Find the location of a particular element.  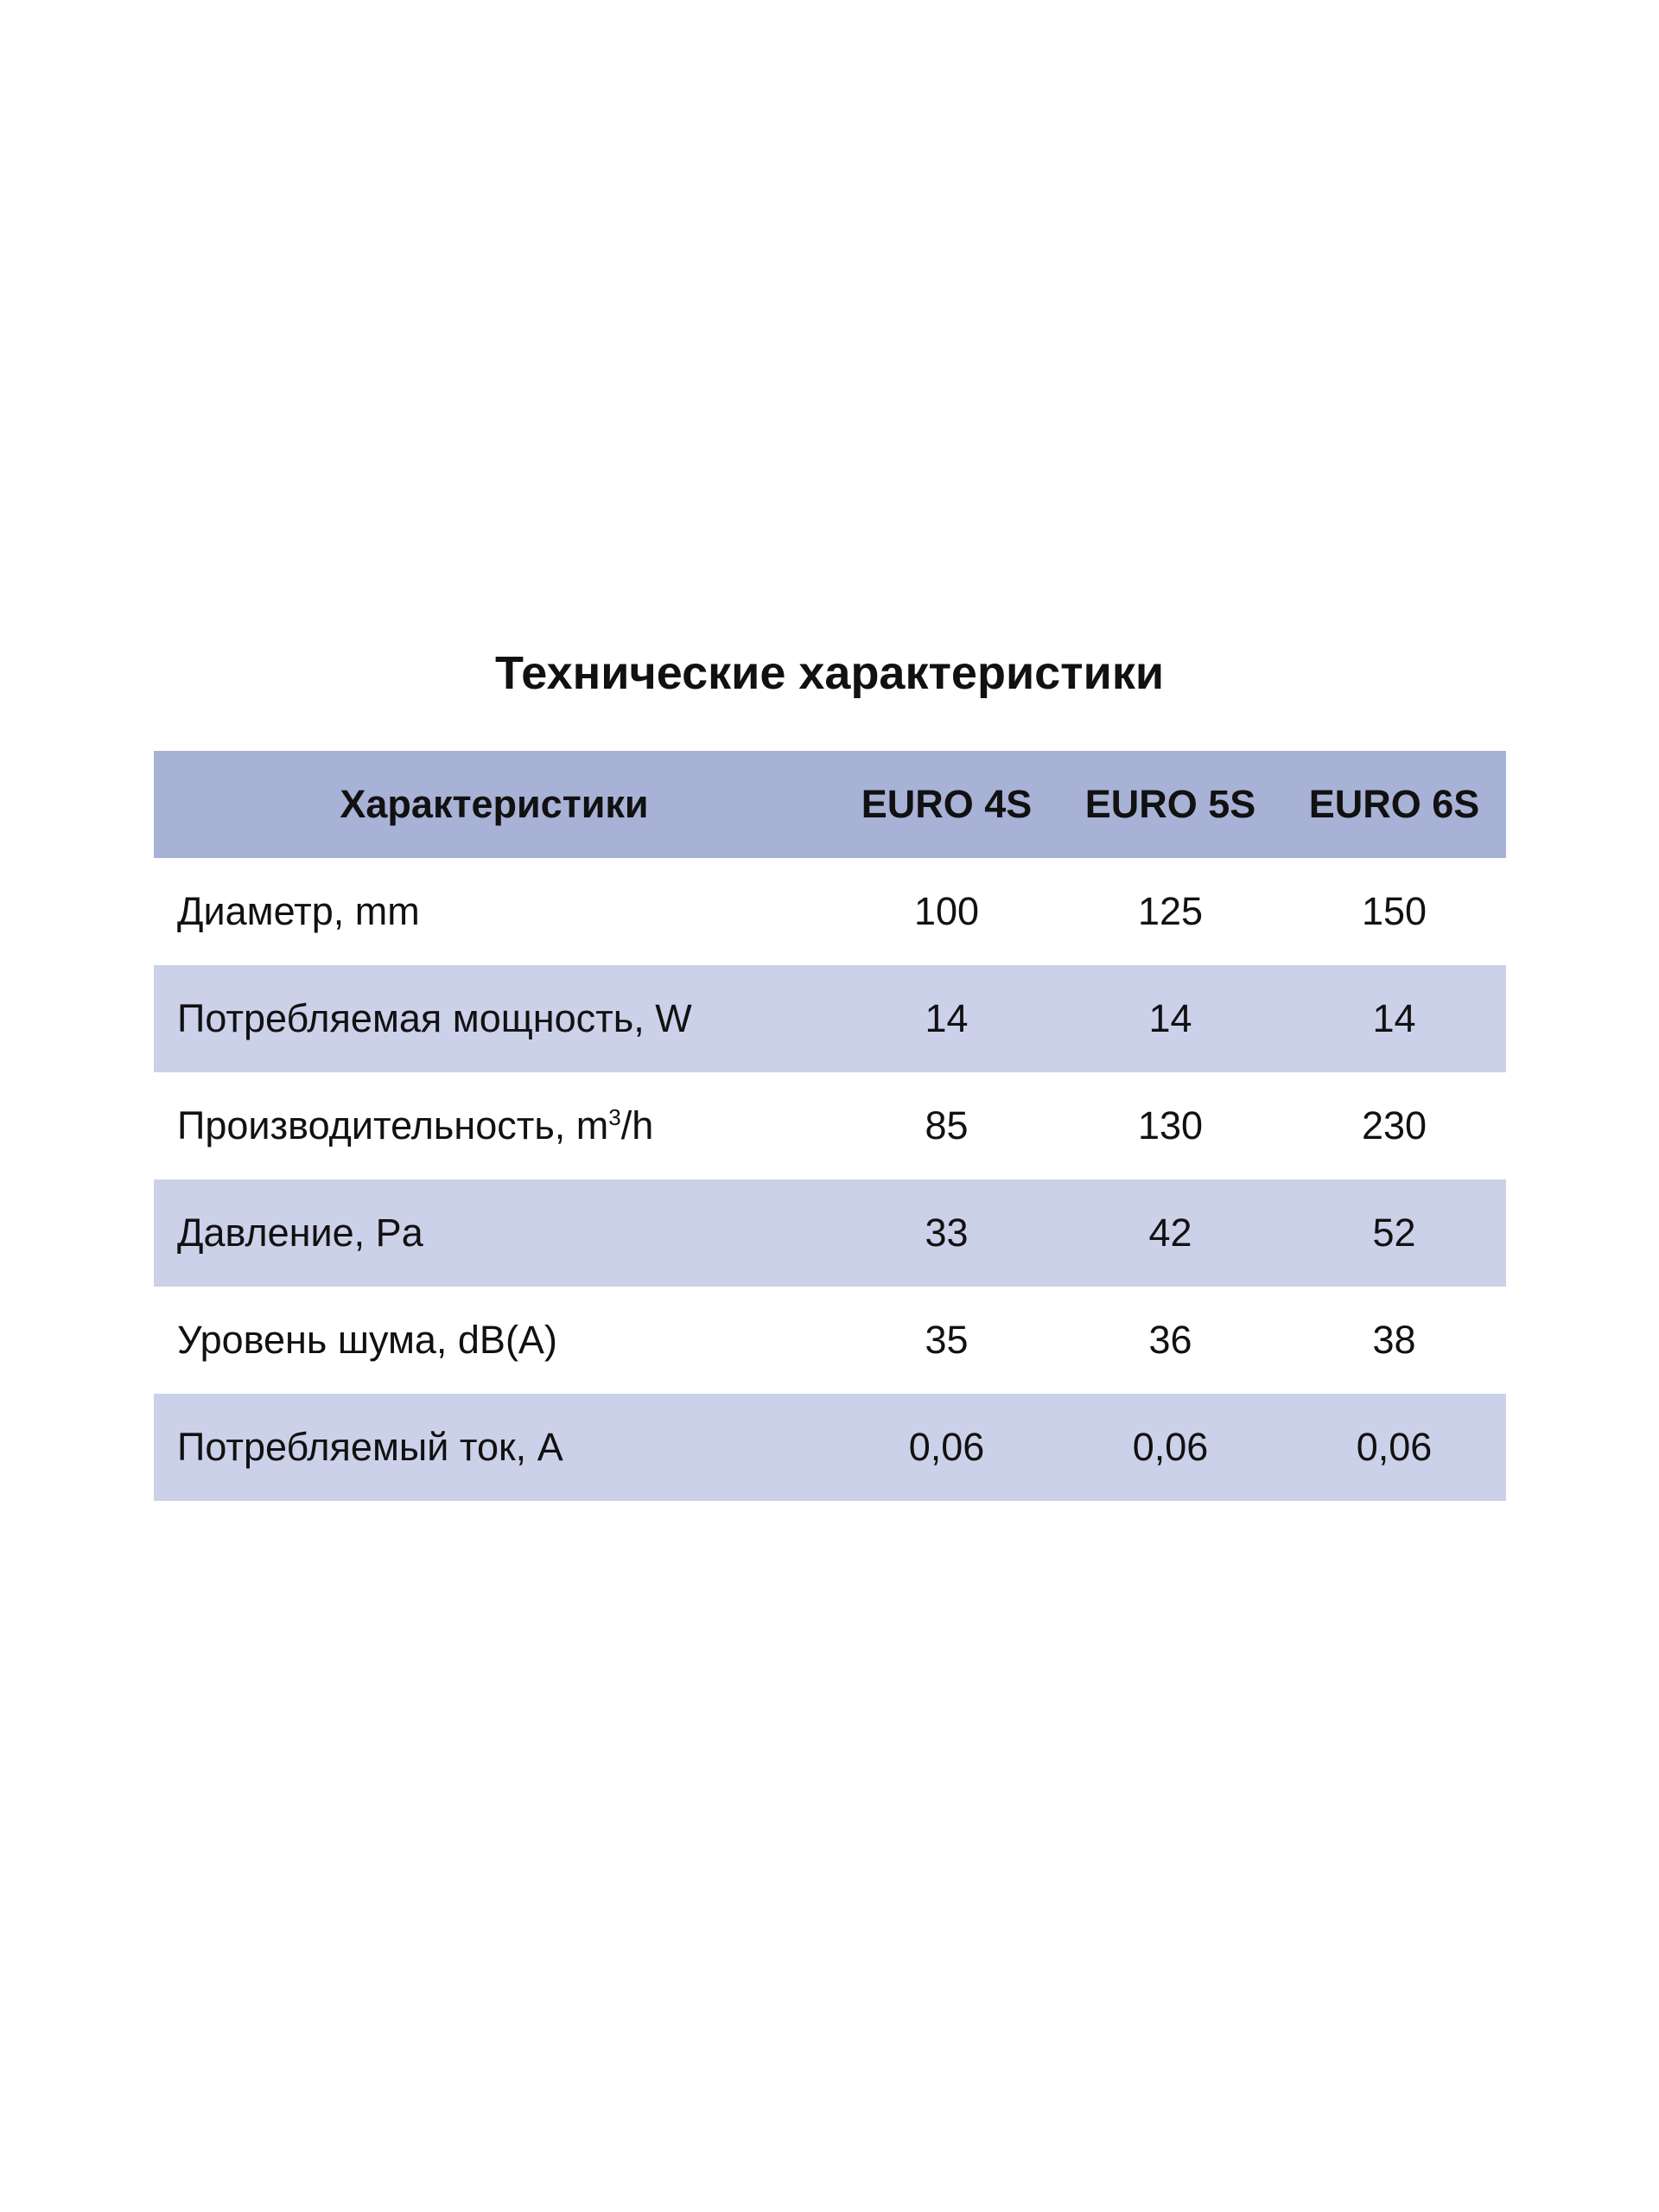

cell: 85 is located at coordinates (947, 1125).